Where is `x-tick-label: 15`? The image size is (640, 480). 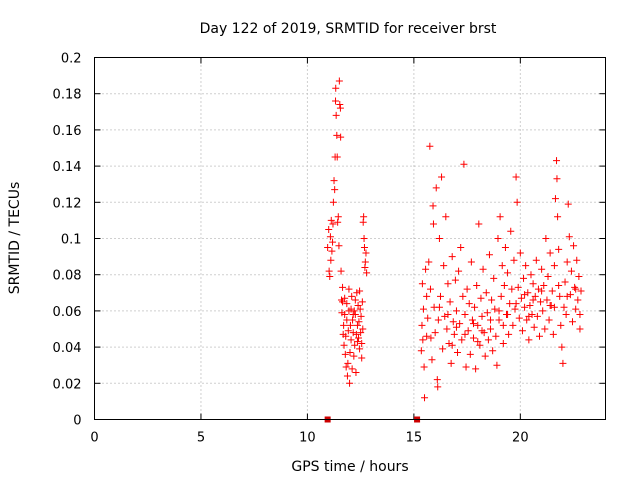 x-tick-label: 15 is located at coordinates (414, 438).